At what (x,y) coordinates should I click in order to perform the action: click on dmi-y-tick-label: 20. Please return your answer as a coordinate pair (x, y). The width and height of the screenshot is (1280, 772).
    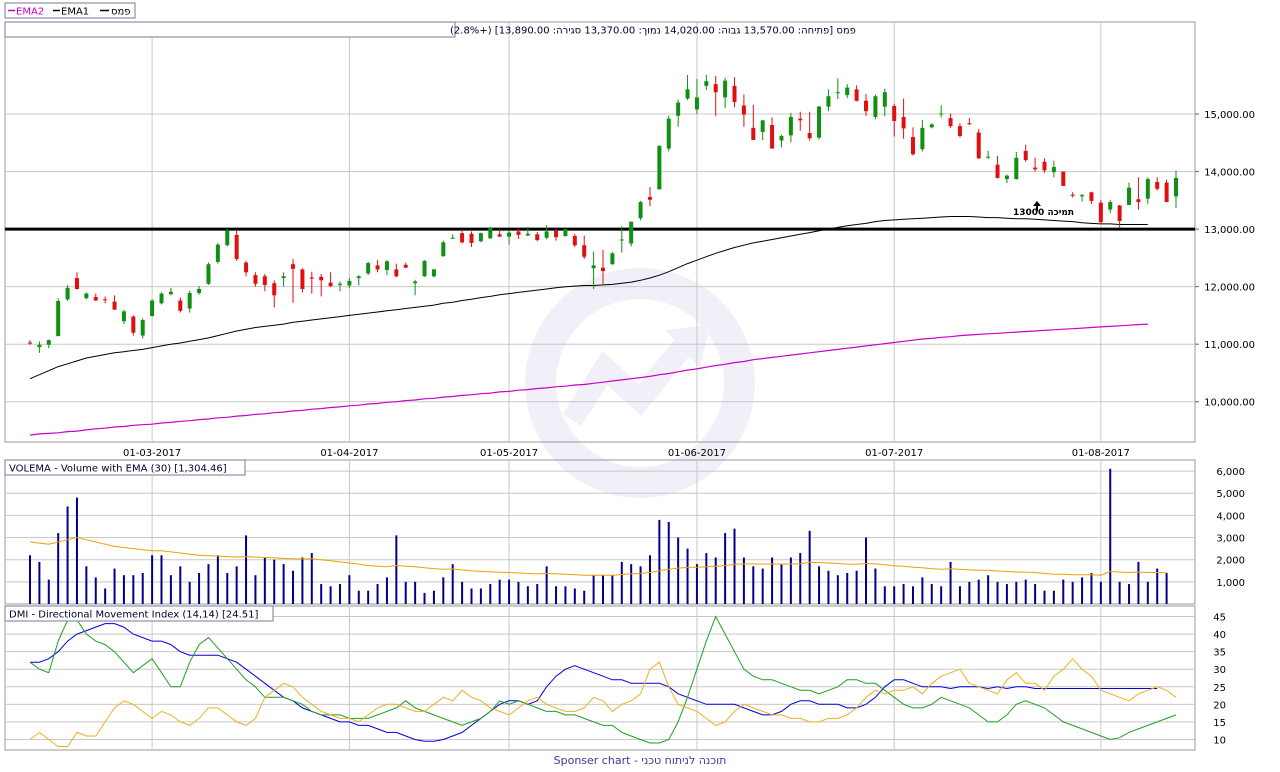
    Looking at the image, I should click on (1219, 705).